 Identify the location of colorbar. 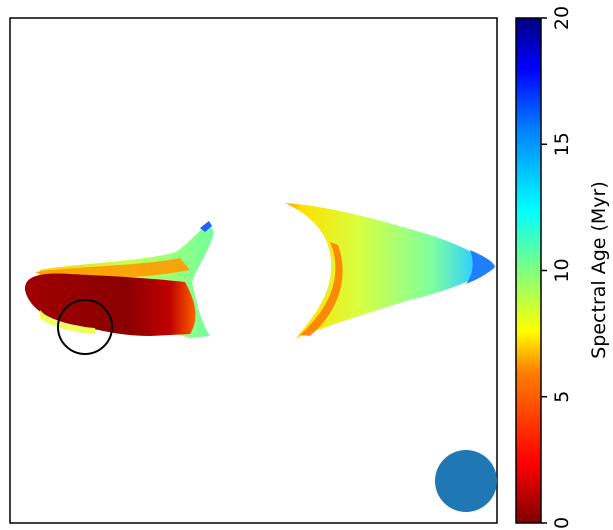
(528, 270).